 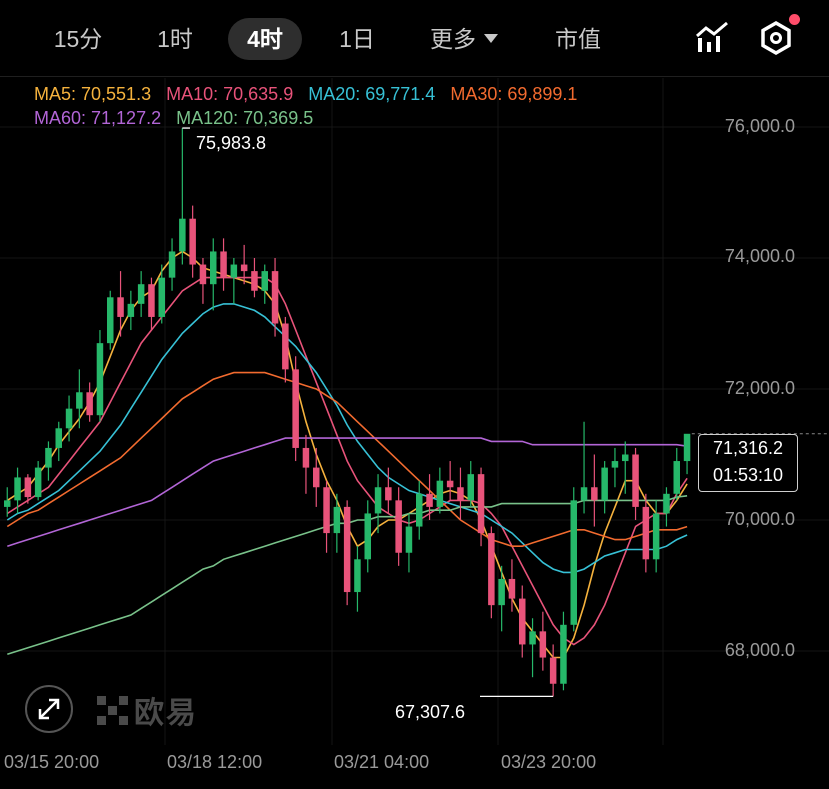 What do you see at coordinates (98, 118) in the screenshot?
I see `ma60-label: MA60: 71,127.2` at bounding box center [98, 118].